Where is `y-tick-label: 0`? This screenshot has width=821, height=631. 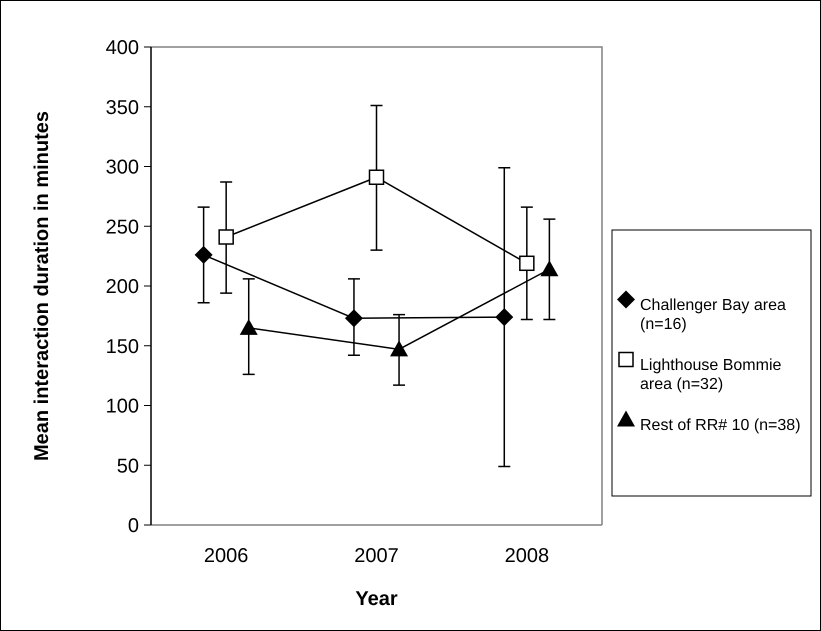
y-tick-label: 0 is located at coordinates (133, 526).